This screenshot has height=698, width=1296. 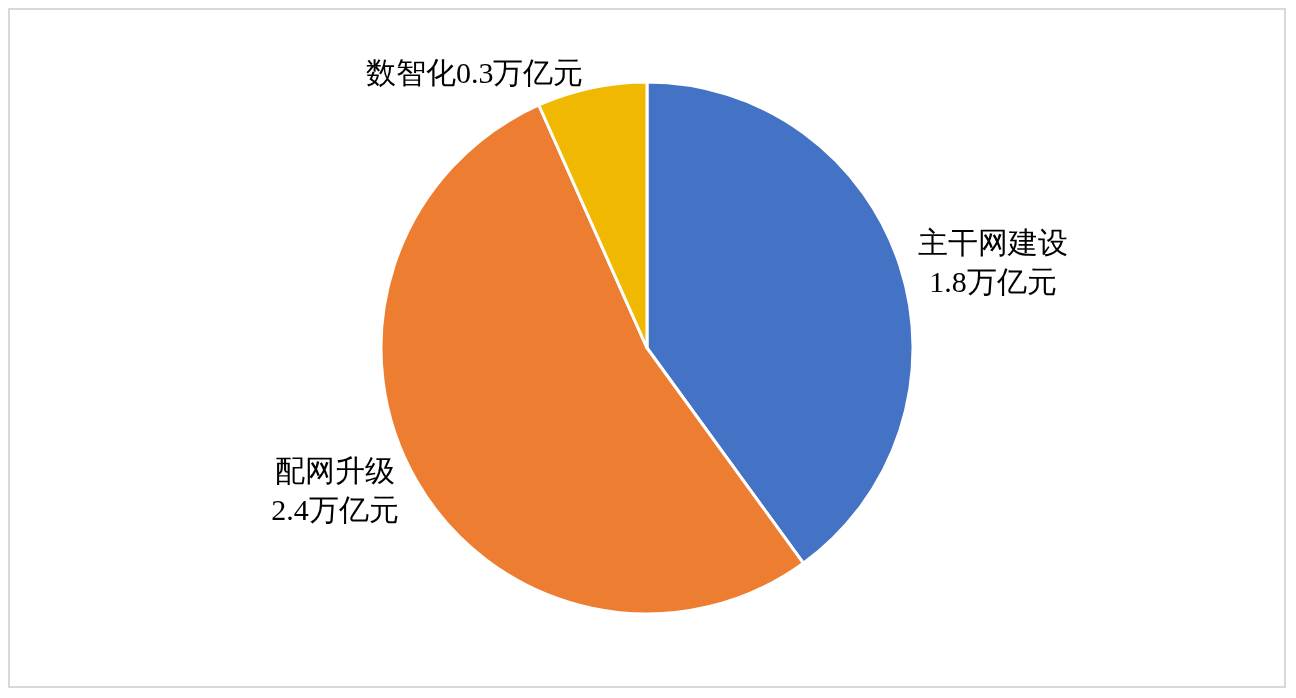 What do you see at coordinates (474, 72) in the screenshot?
I see `slice-label: 数智化0.3万亿元` at bounding box center [474, 72].